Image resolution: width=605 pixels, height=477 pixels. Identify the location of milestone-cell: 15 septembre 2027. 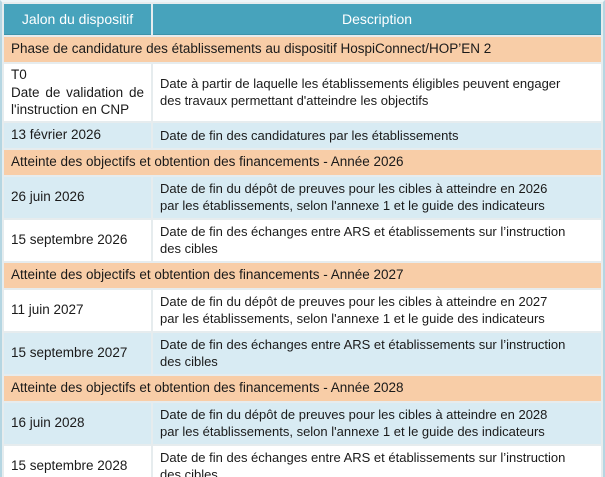
(77, 353).